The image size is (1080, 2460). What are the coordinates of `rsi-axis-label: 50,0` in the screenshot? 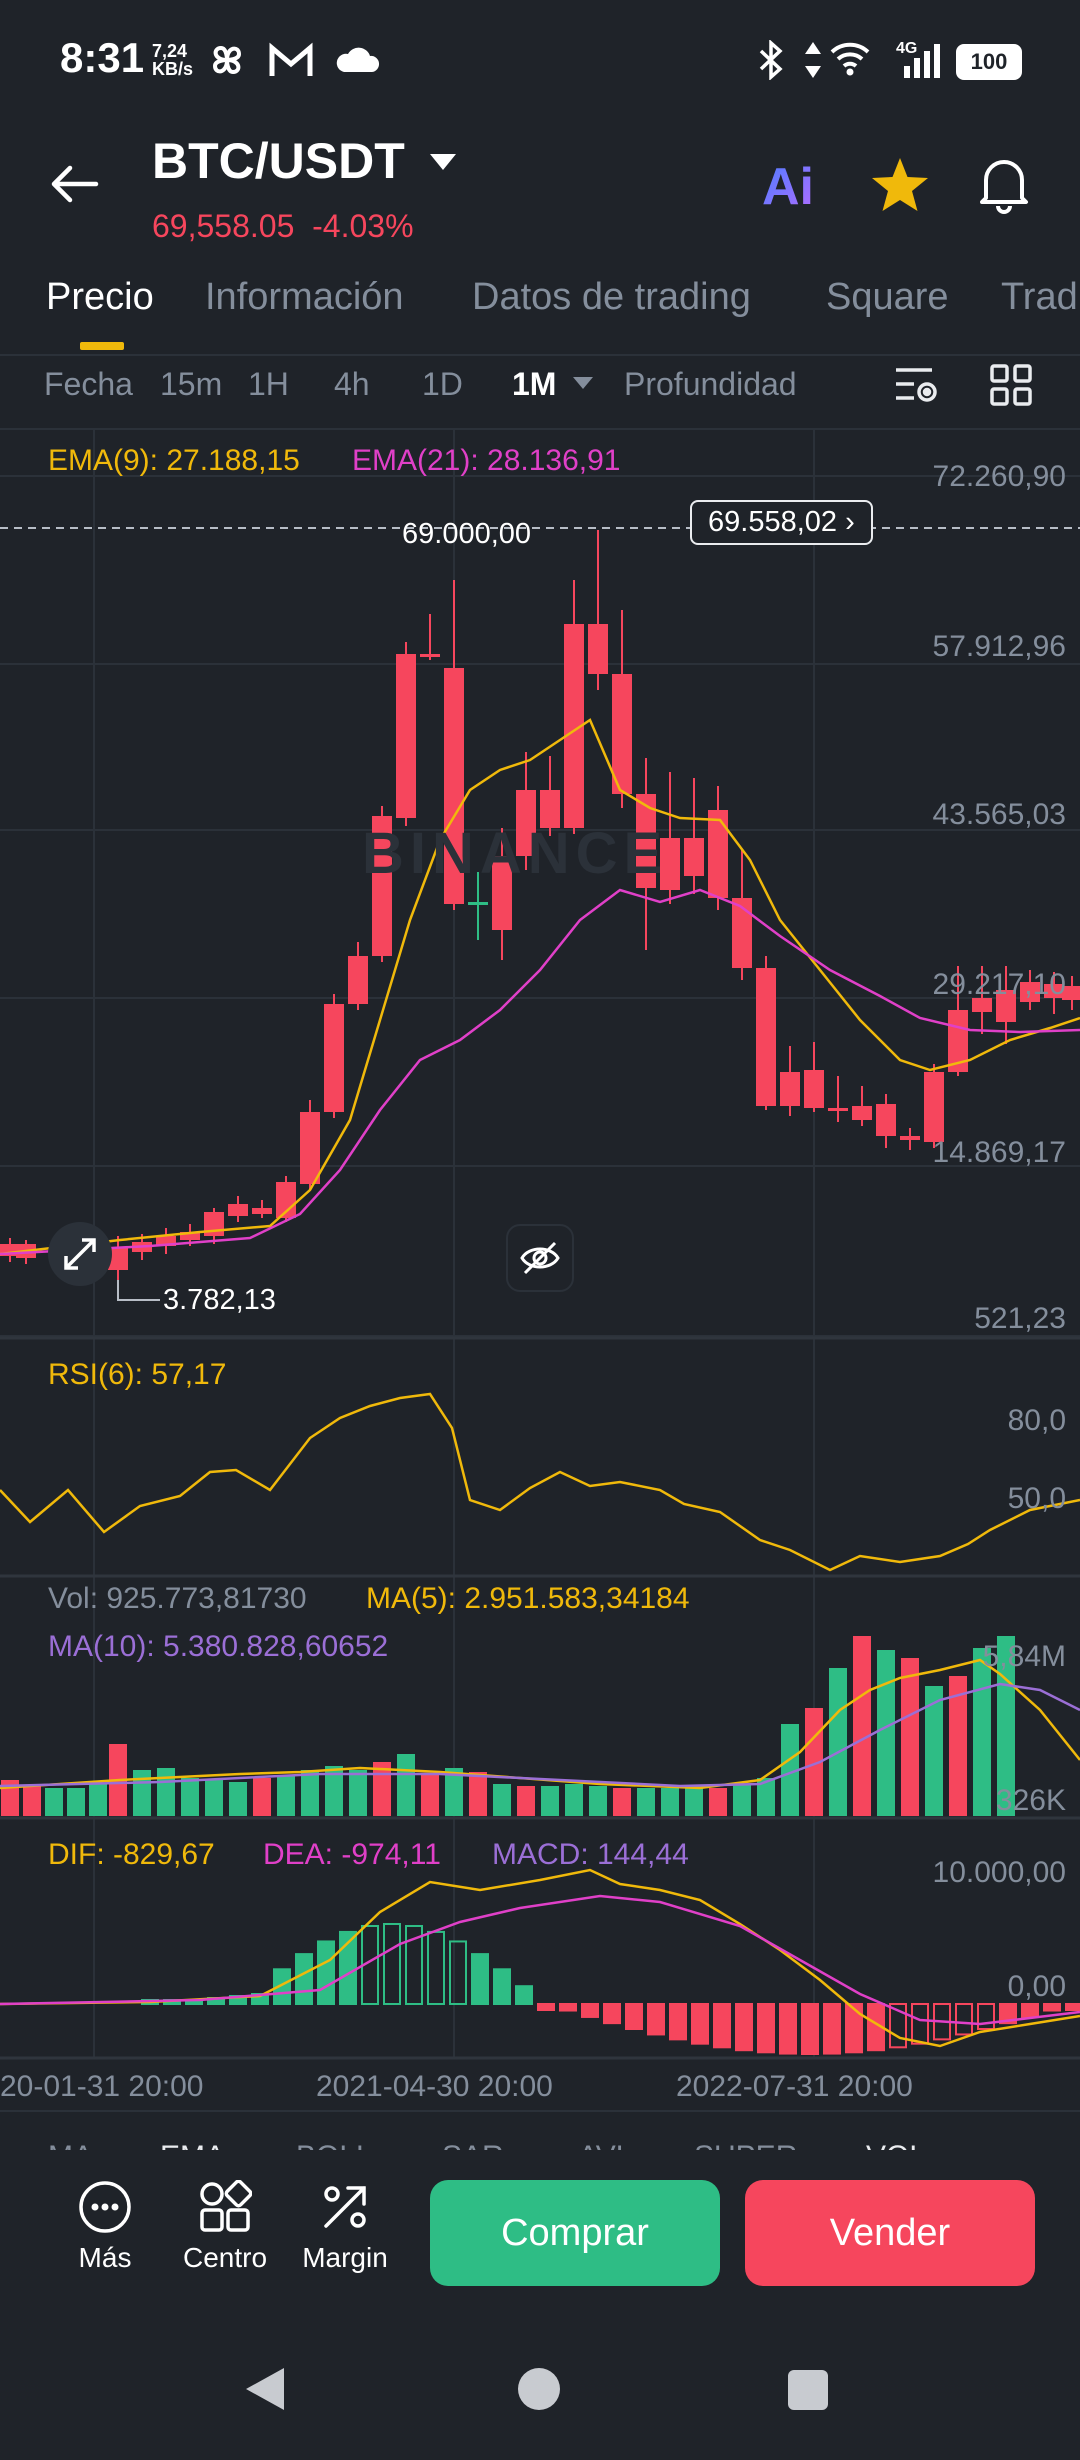 It's located at (1036, 1498).